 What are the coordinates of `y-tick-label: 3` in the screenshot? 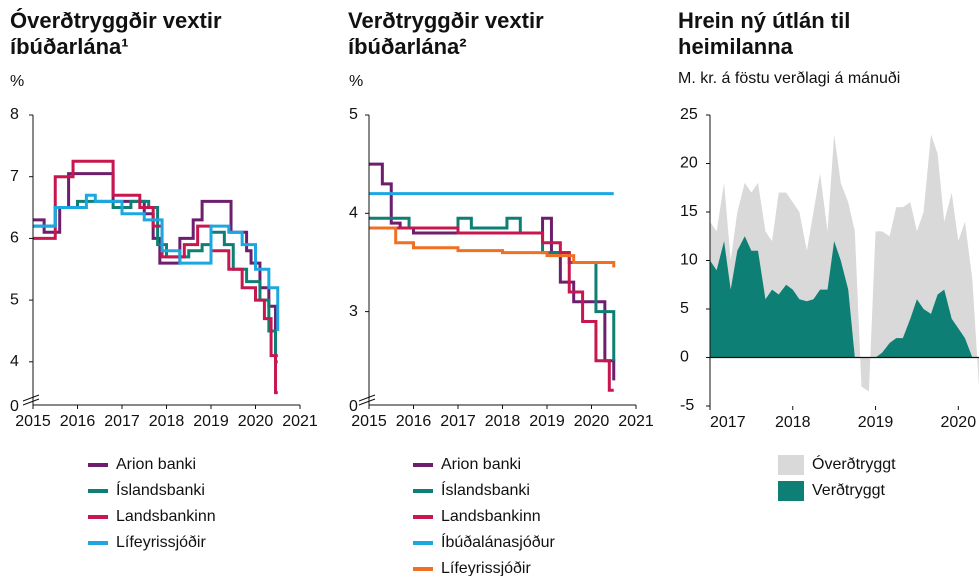 It's located at (353, 311).